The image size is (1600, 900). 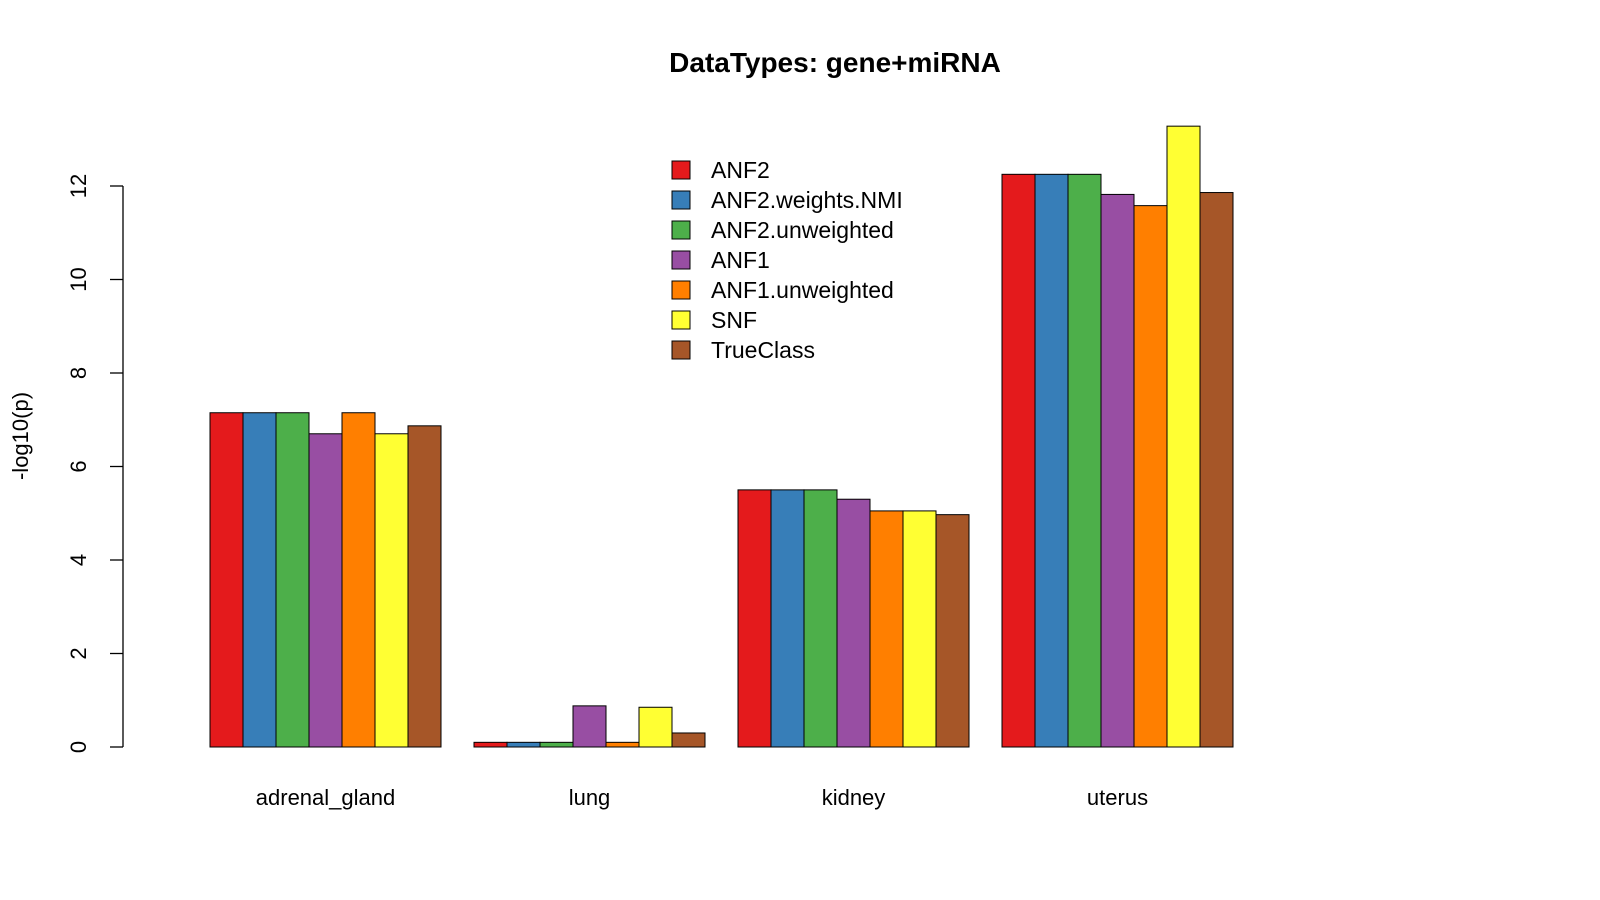 What do you see at coordinates (854, 797) in the screenshot?
I see `x-tick-label: kidney` at bounding box center [854, 797].